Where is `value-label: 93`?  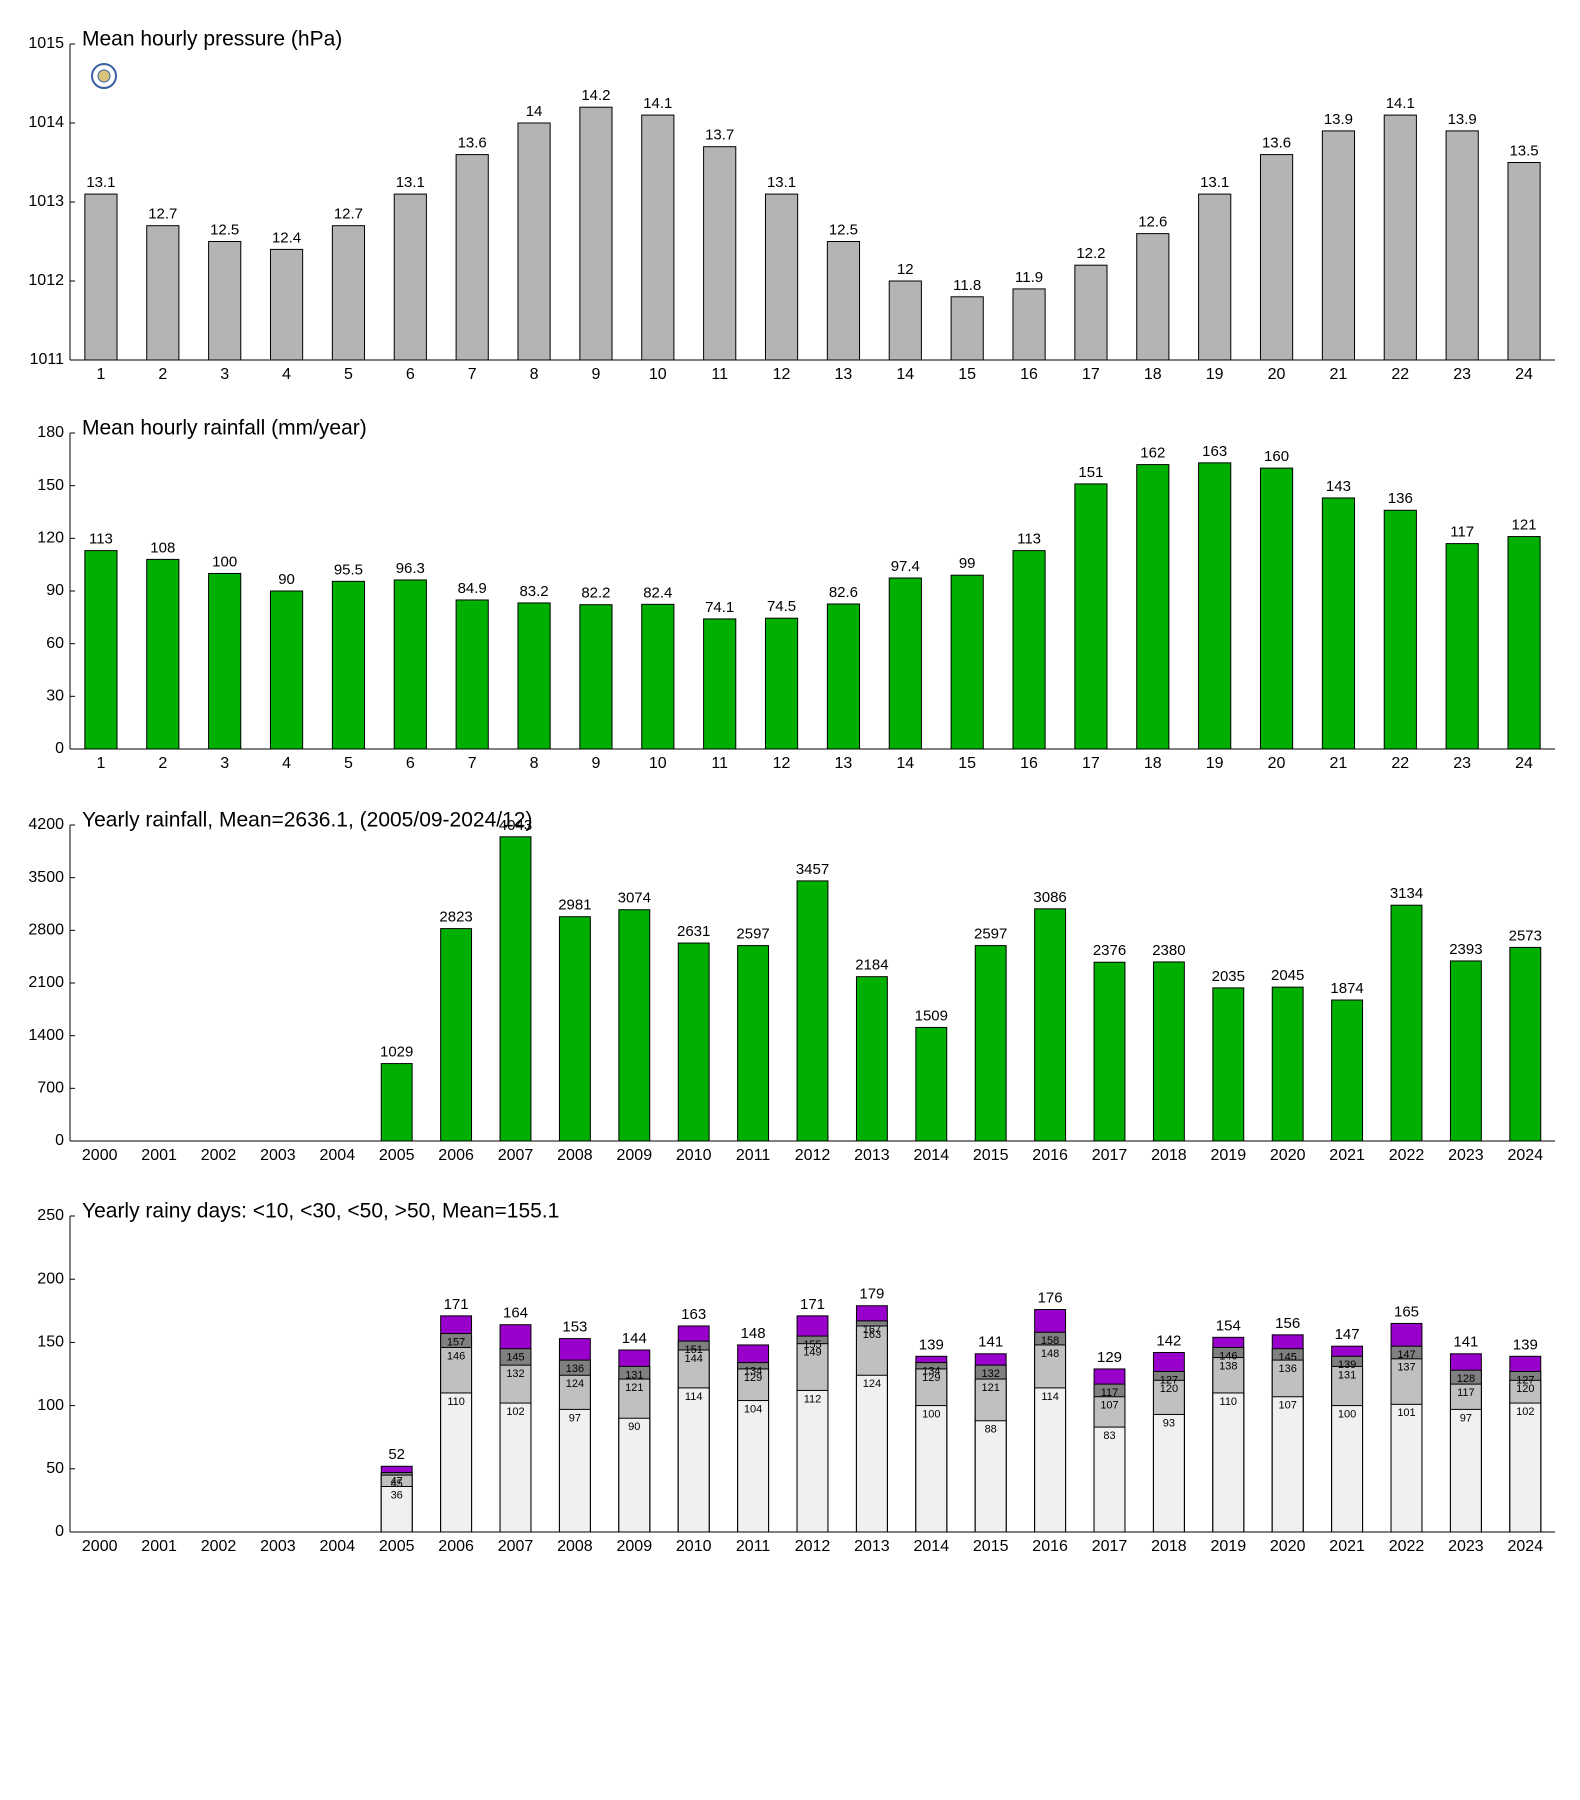 value-label: 93 is located at coordinates (1169, 1423).